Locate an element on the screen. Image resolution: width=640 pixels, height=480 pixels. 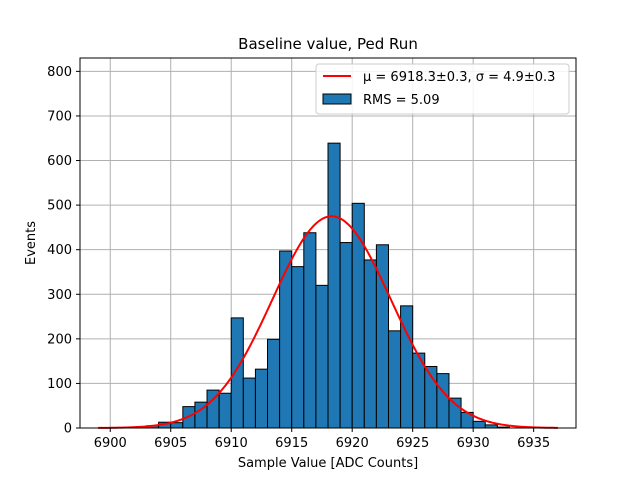
y-tick-label: 600 is located at coordinates (59, 161).